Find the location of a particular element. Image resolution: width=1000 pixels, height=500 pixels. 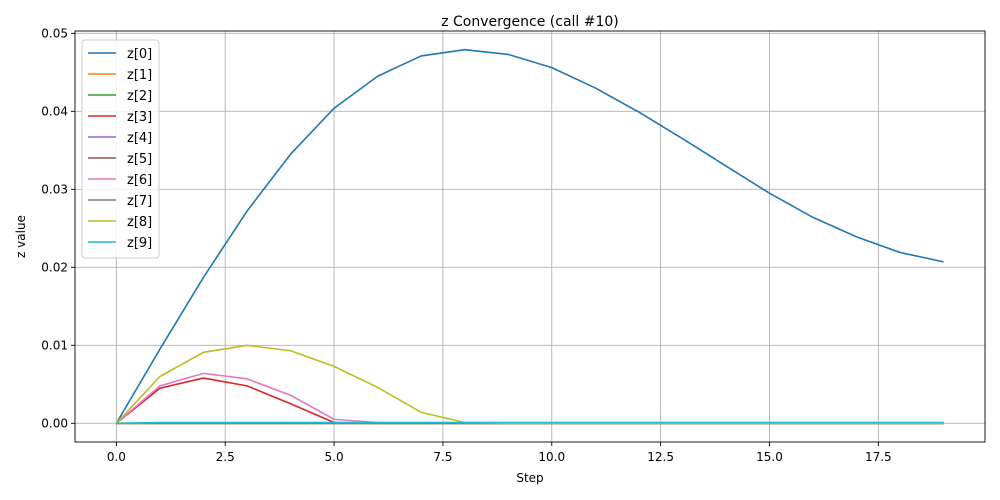

legend-label: z[9] is located at coordinates (139, 243).